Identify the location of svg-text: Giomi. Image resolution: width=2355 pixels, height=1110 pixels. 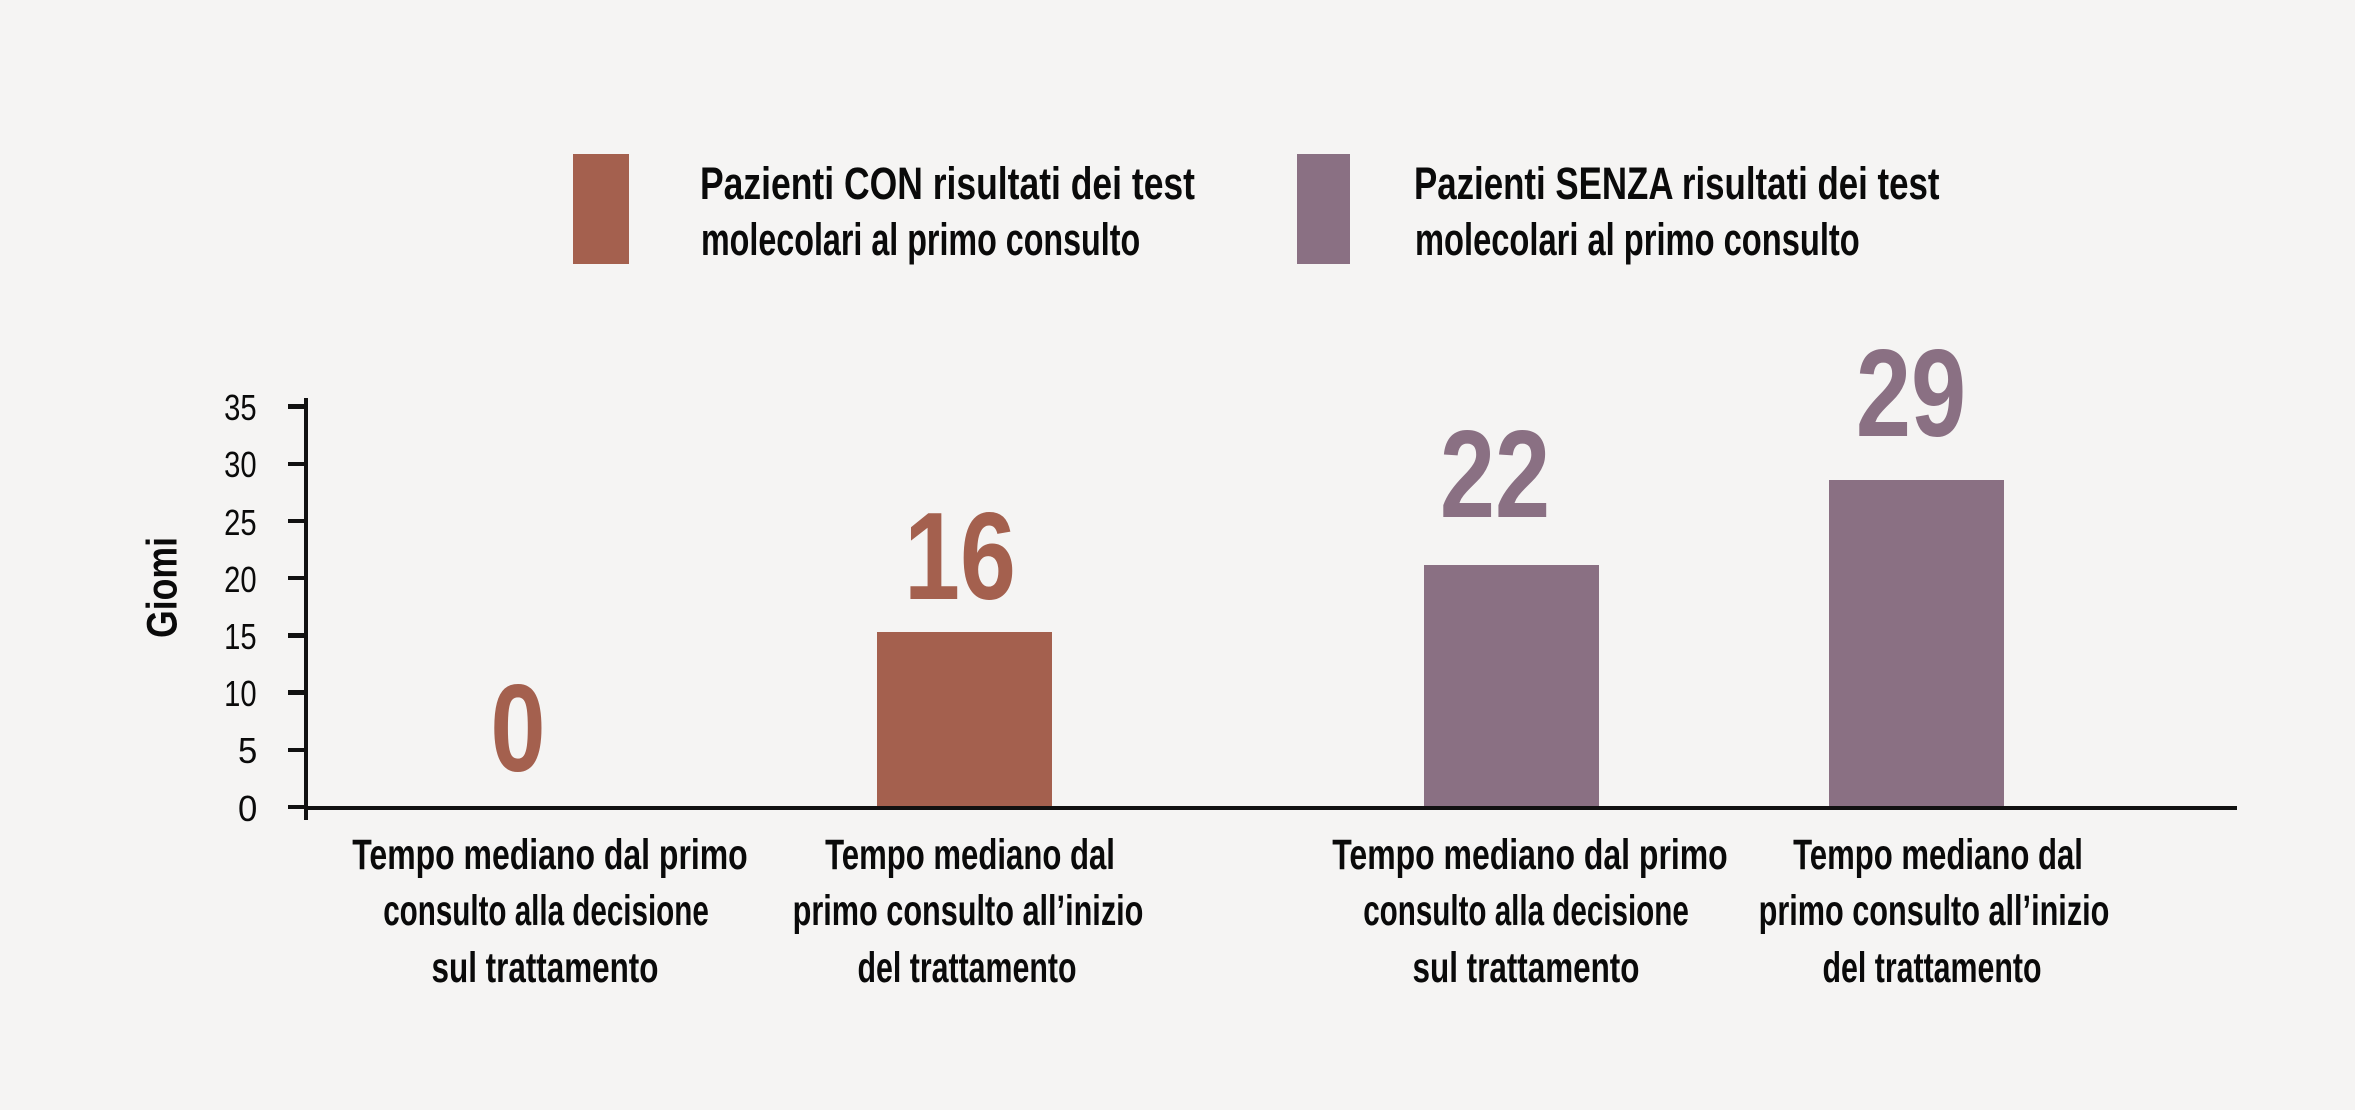
(163, 587).